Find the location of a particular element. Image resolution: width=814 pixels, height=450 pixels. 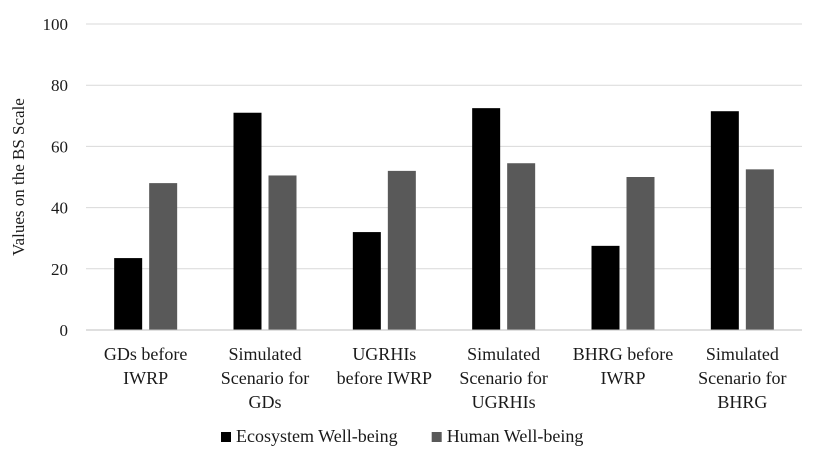

y-axis-title: Values on the BS Scale is located at coordinates (18, 177).